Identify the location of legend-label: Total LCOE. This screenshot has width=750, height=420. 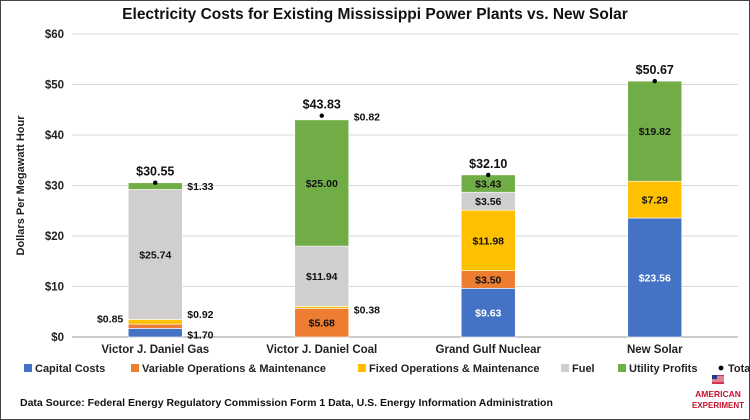
(739, 369).